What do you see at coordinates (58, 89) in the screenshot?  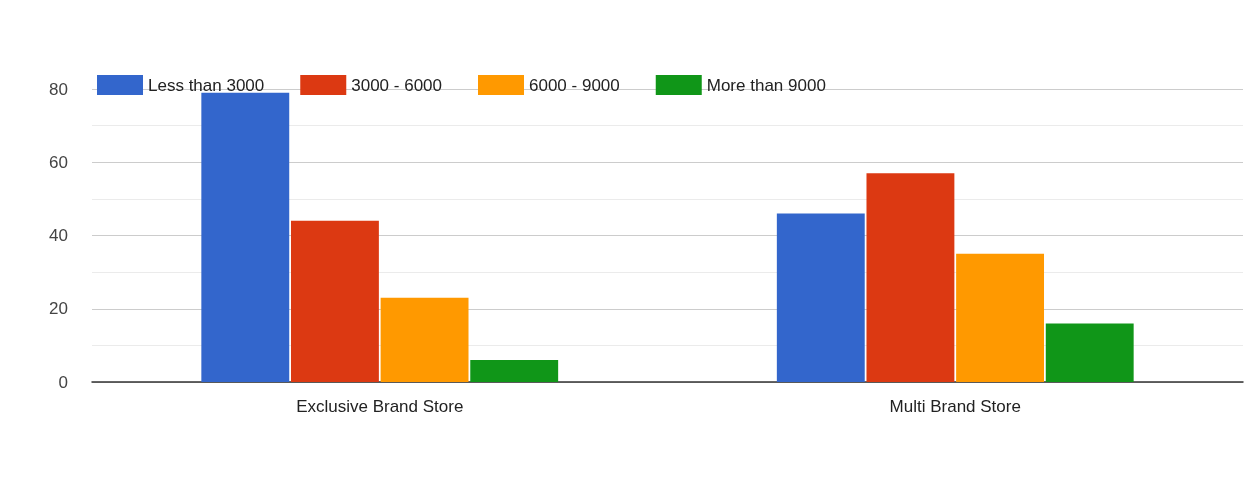 I see `y-tick-label: 80` at bounding box center [58, 89].